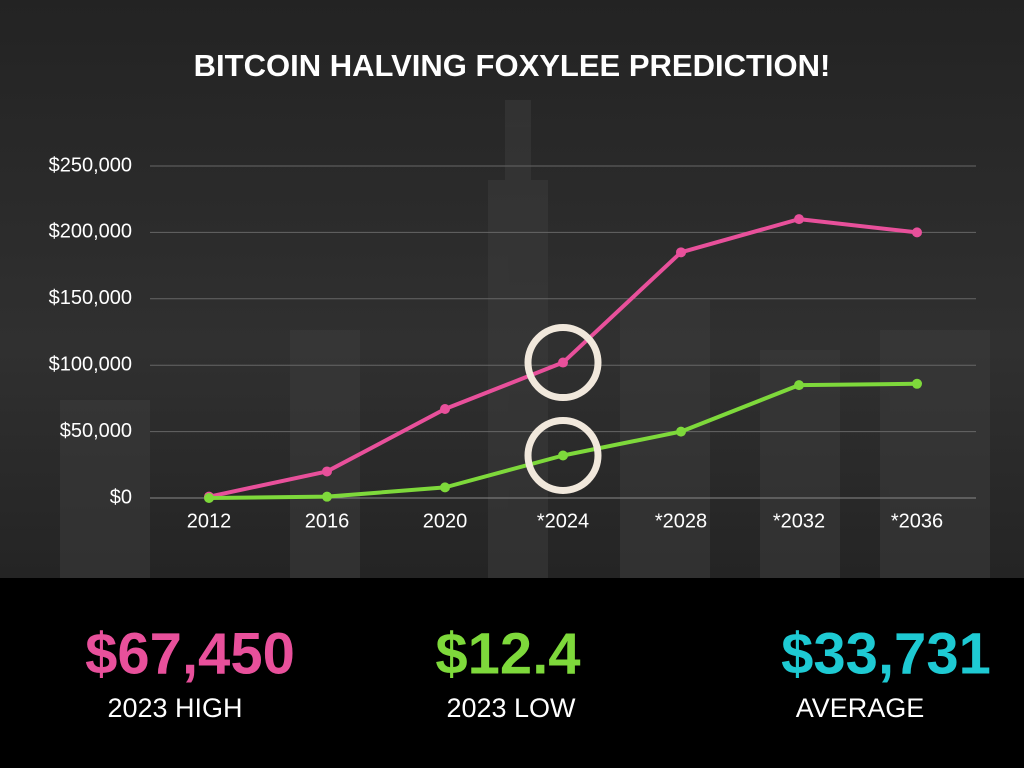 This screenshot has width=1024, height=768. I want to click on y-tick-label: $0, so click(121, 497).